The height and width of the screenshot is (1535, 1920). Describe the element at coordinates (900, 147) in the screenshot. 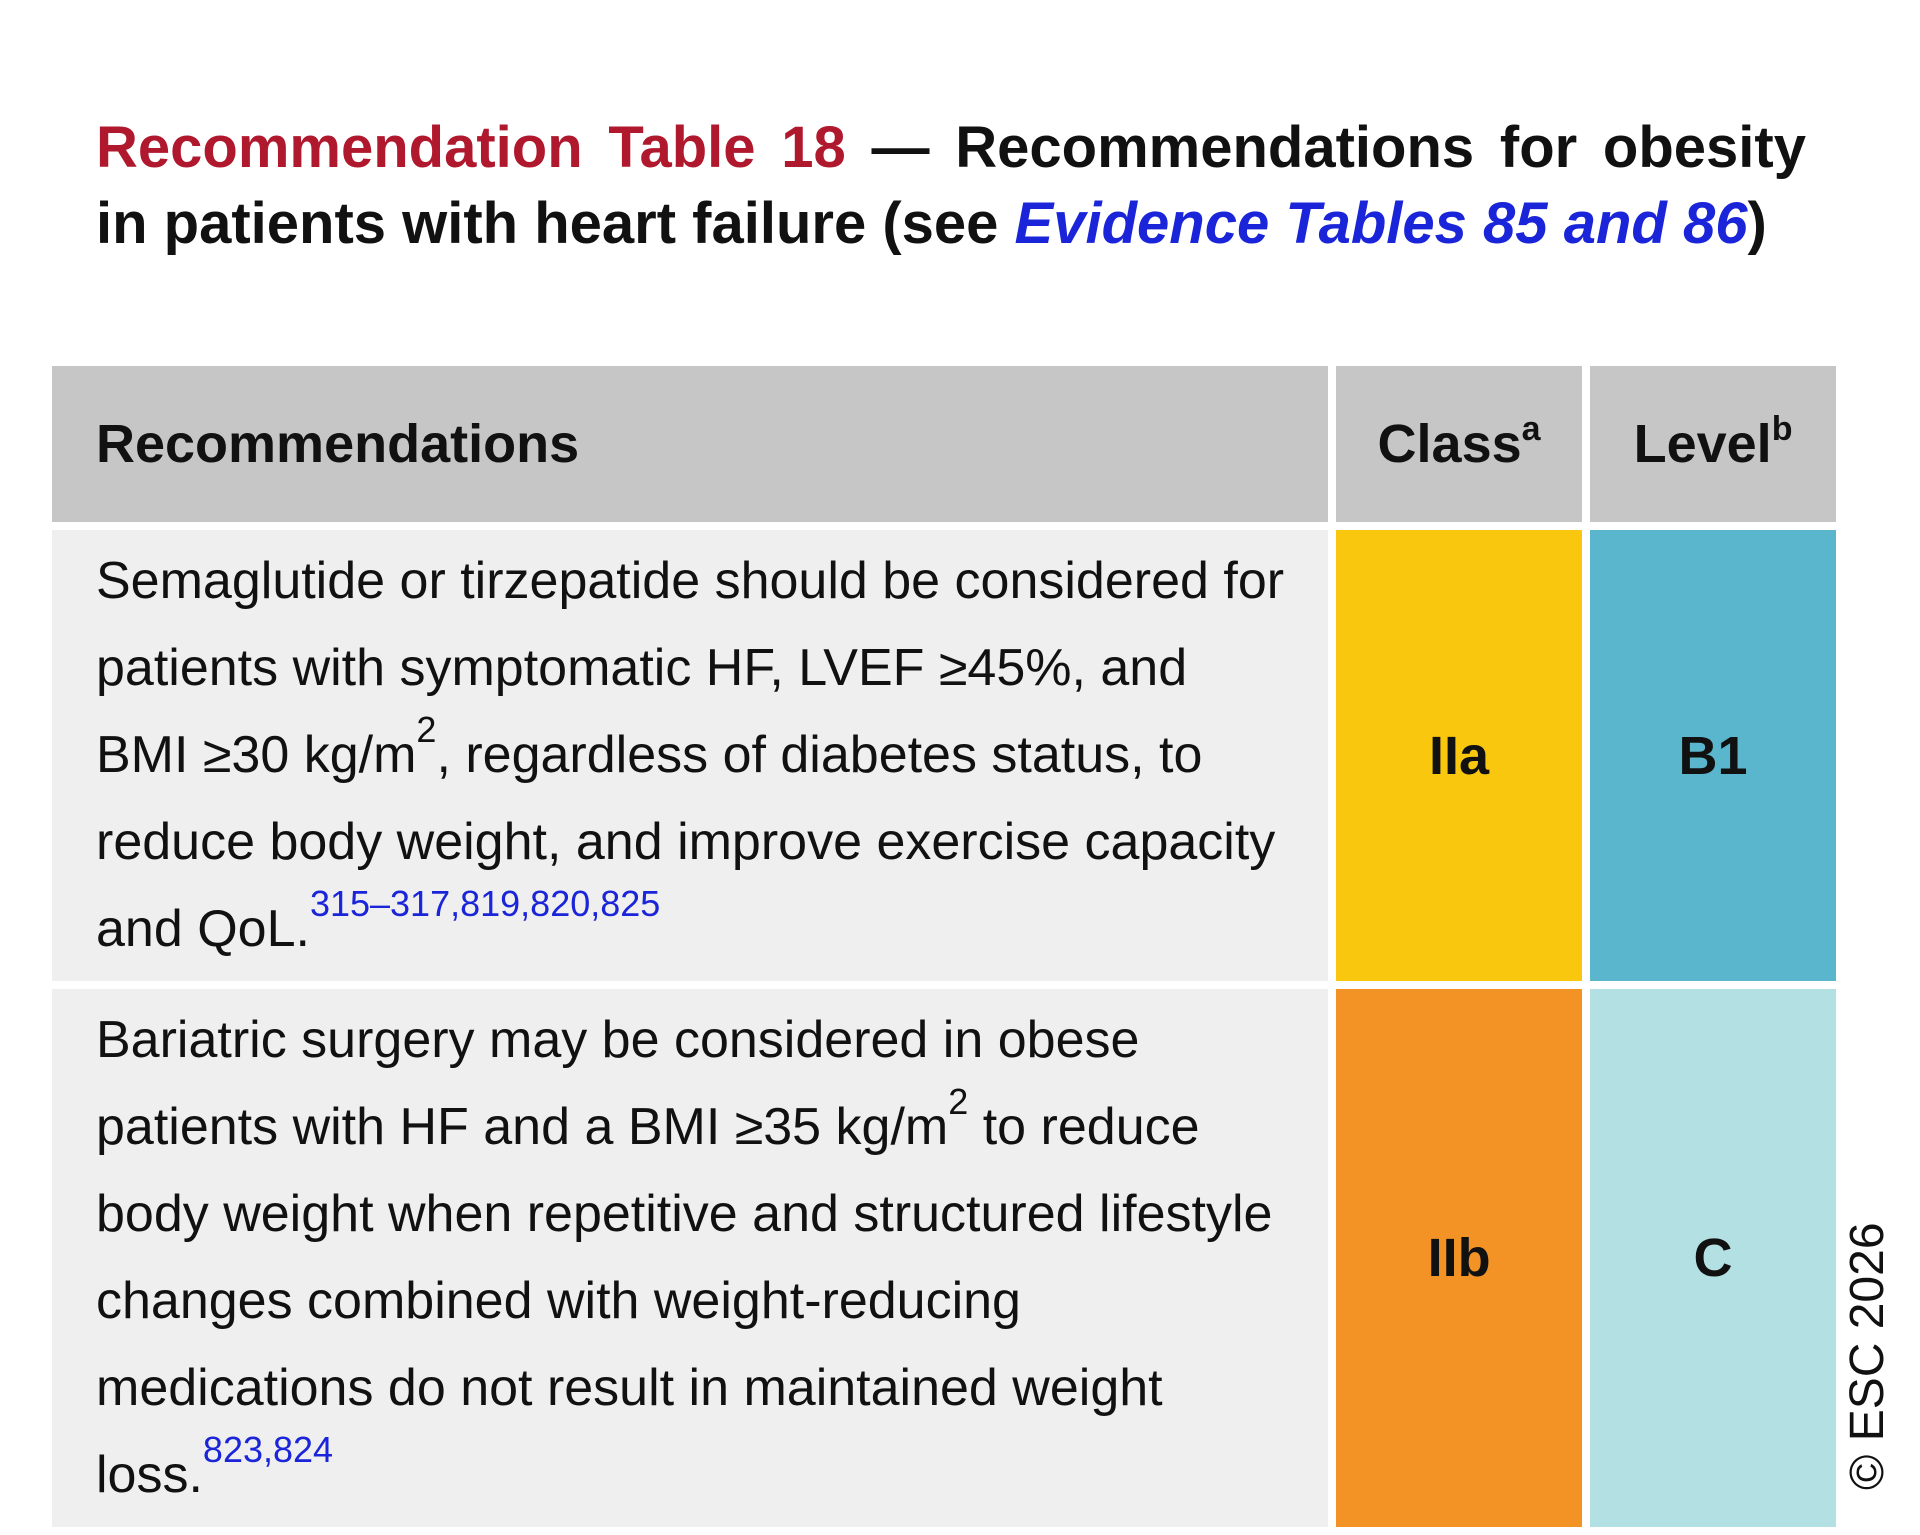

I see `title-dash: —` at that location.